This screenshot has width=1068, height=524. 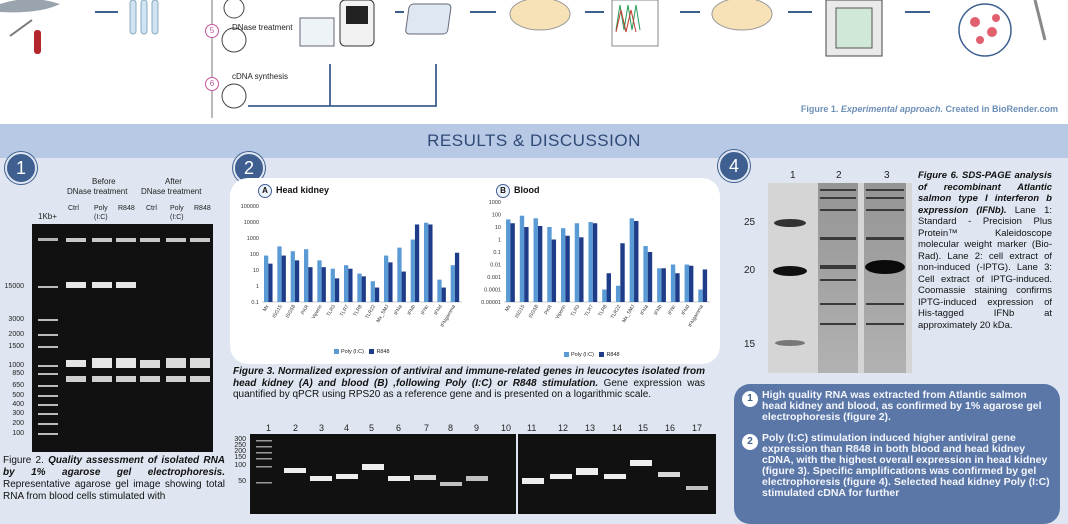 I want to click on y-tick-label: 0.01, so click(x=495, y=266).